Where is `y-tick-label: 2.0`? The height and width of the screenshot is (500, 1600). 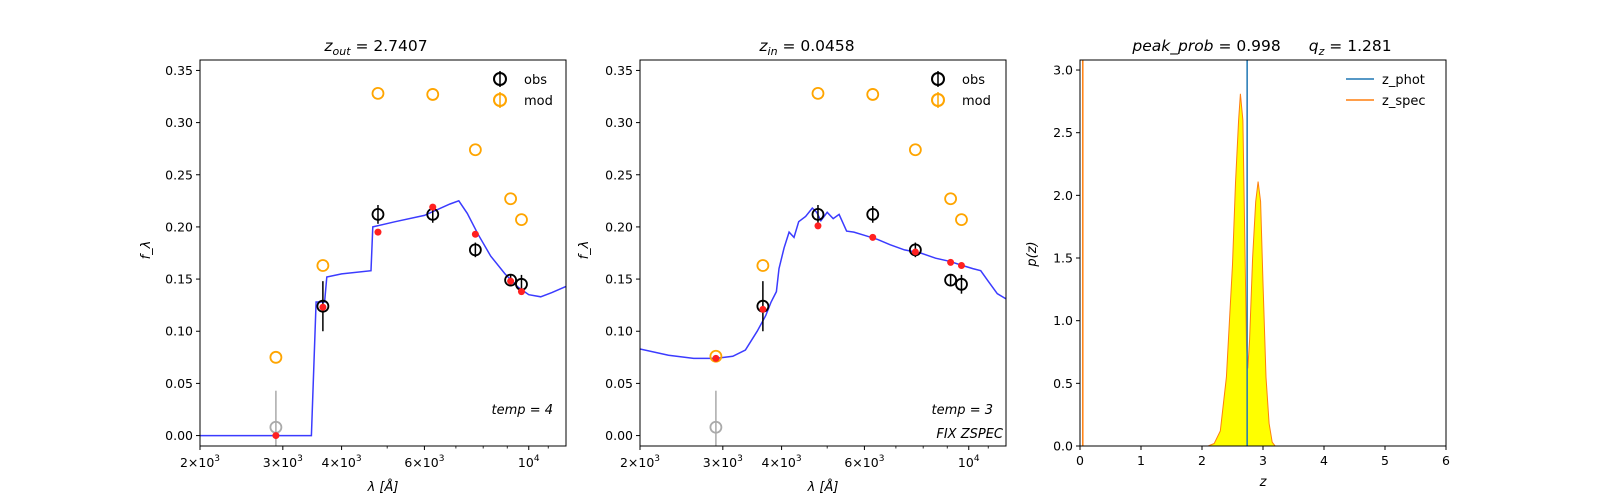 y-tick-label: 2.0 is located at coordinates (1063, 195).